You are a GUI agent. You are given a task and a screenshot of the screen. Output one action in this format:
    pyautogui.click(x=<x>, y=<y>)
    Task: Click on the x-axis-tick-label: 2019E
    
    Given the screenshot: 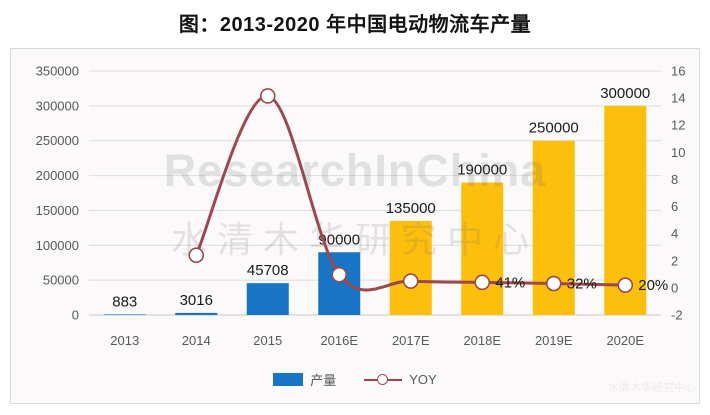 What is the action you would take?
    pyautogui.click(x=554, y=340)
    